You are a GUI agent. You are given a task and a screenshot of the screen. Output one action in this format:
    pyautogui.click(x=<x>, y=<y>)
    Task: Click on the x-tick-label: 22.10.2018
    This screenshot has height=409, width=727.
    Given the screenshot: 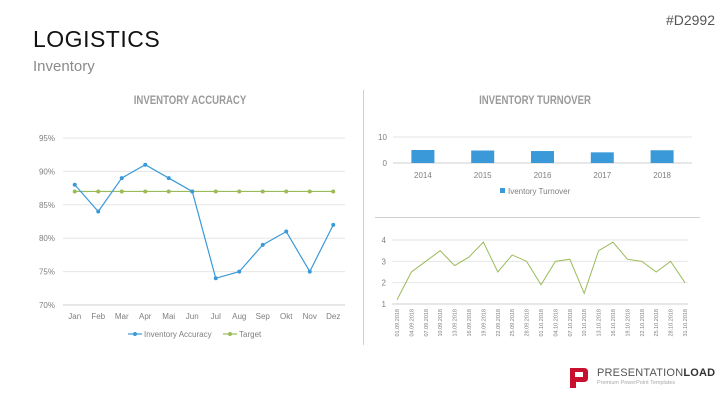 What is the action you would take?
    pyautogui.click(x=643, y=323)
    